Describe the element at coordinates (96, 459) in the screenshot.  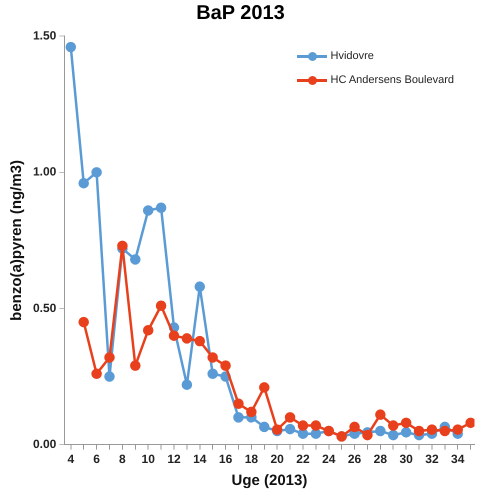
I see `x-tick-label: 6` at that location.